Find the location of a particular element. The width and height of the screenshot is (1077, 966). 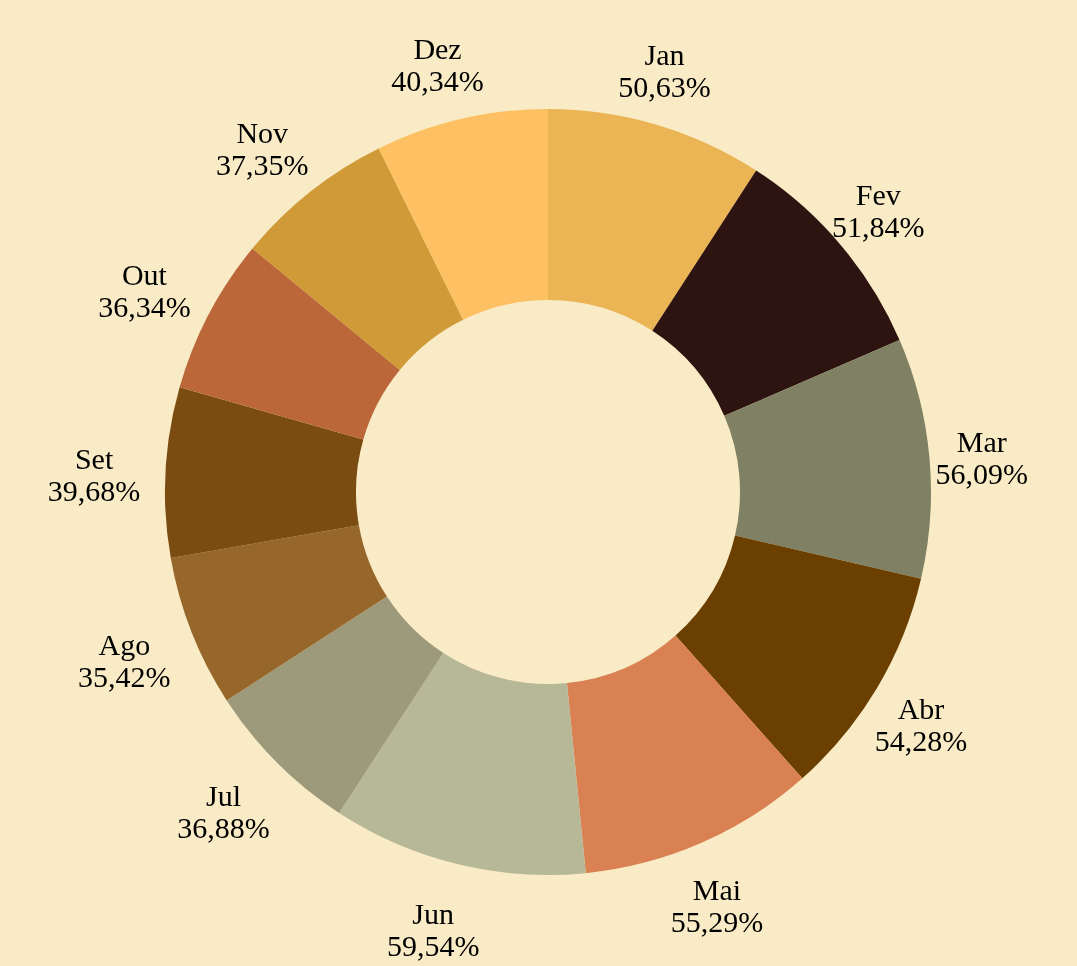

data-label: 36,34% is located at coordinates (144, 307).